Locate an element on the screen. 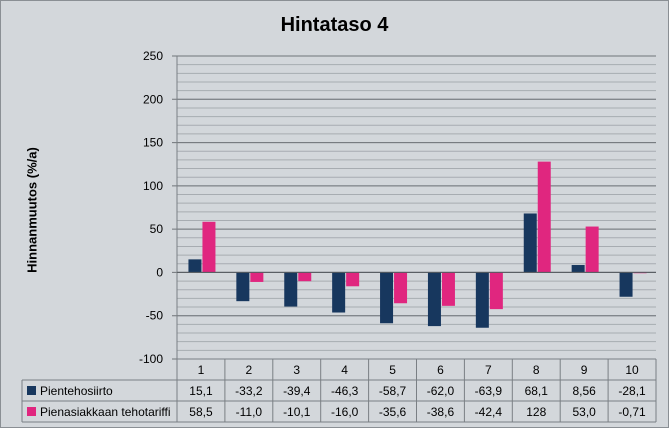 This screenshot has width=669, height=428. data-table-value: -63,9 is located at coordinates (489, 391).